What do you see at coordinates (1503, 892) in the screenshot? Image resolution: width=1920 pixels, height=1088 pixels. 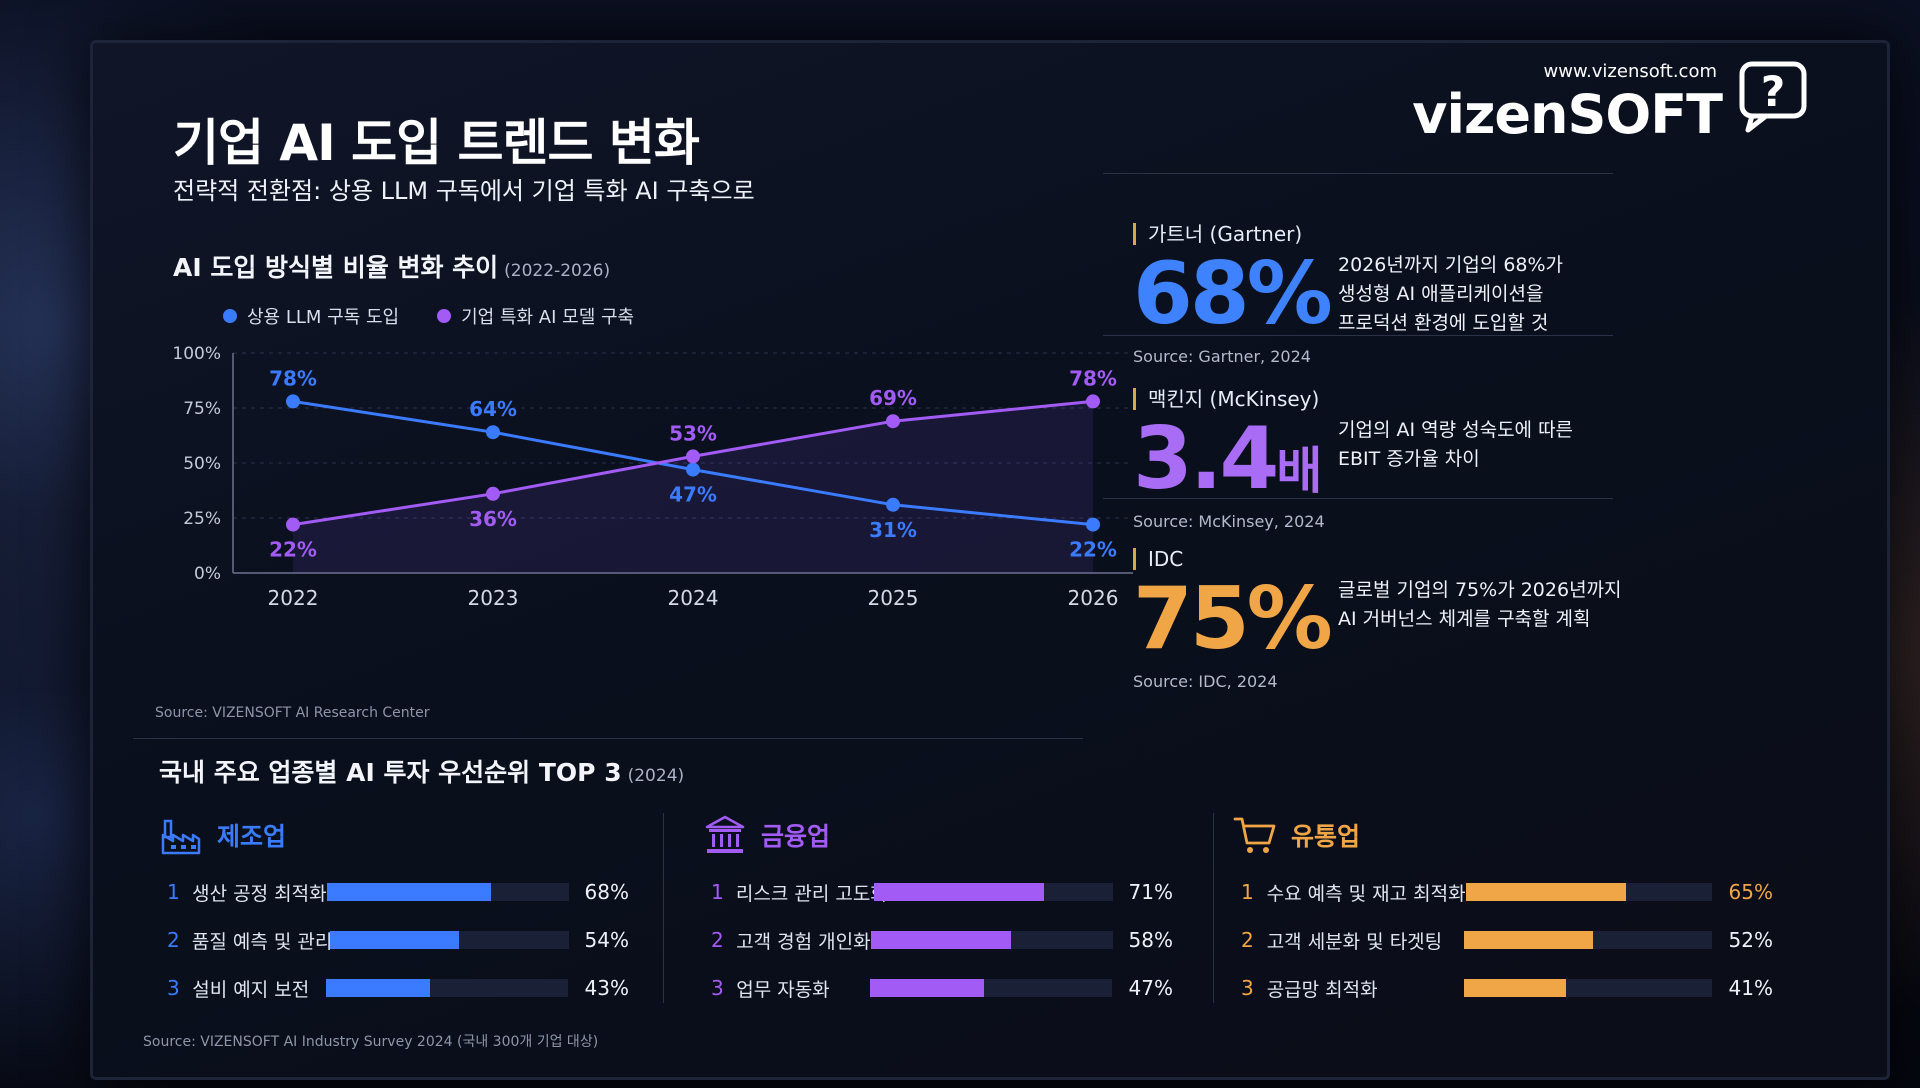 I see `industry-row: 1 수요 예측 및 재고 최적화 65%` at bounding box center [1503, 892].